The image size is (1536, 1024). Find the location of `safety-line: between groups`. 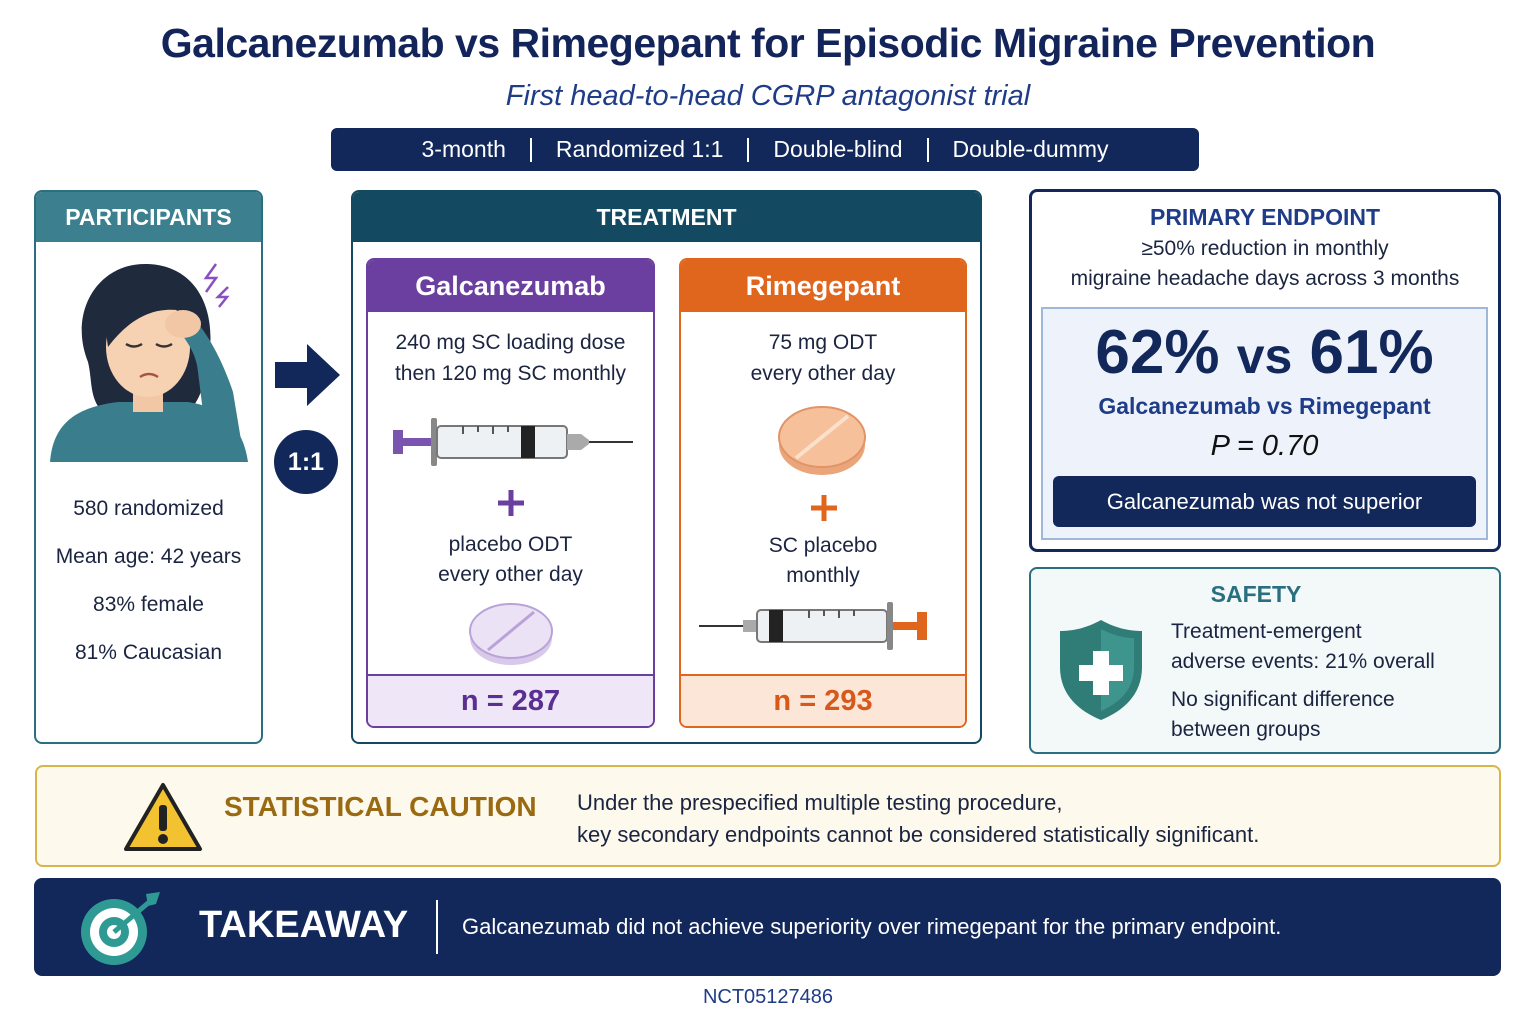

safety-line: between groups is located at coordinates (1246, 729).